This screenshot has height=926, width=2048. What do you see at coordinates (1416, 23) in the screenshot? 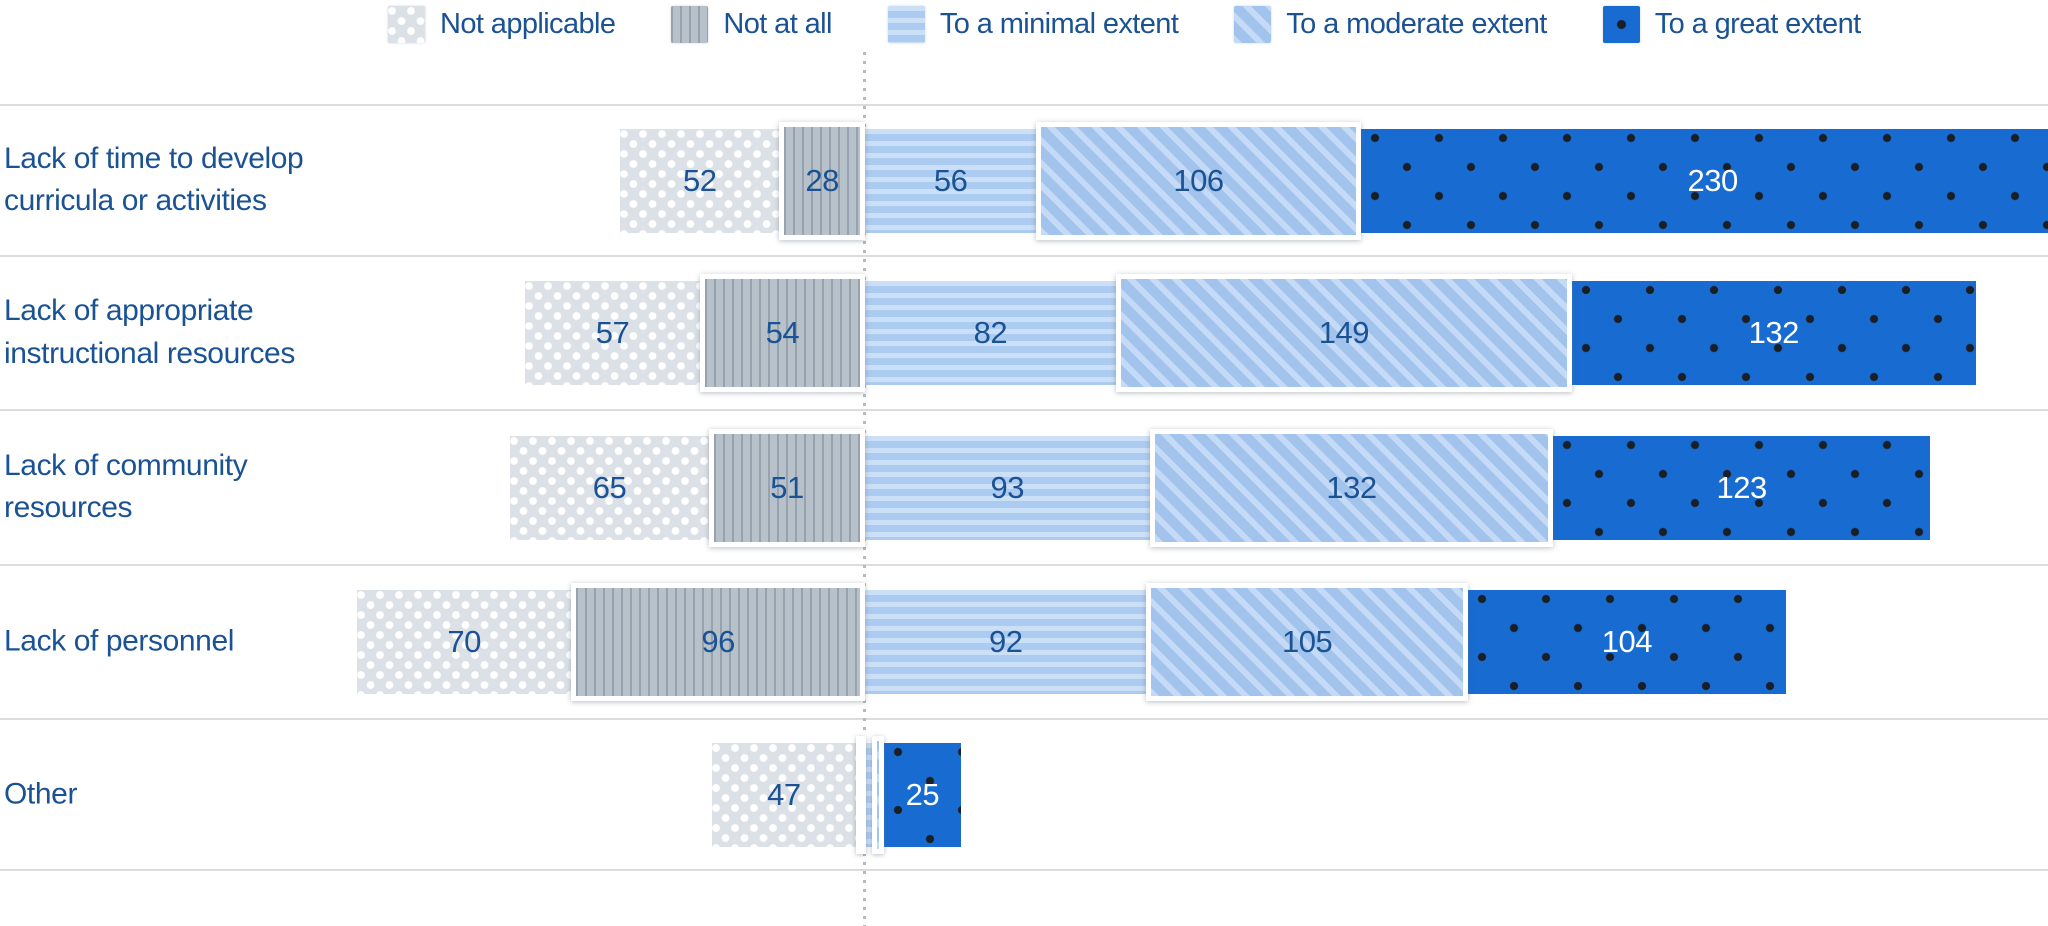
I see `legend-item-label: To a moderate extent` at bounding box center [1416, 23].